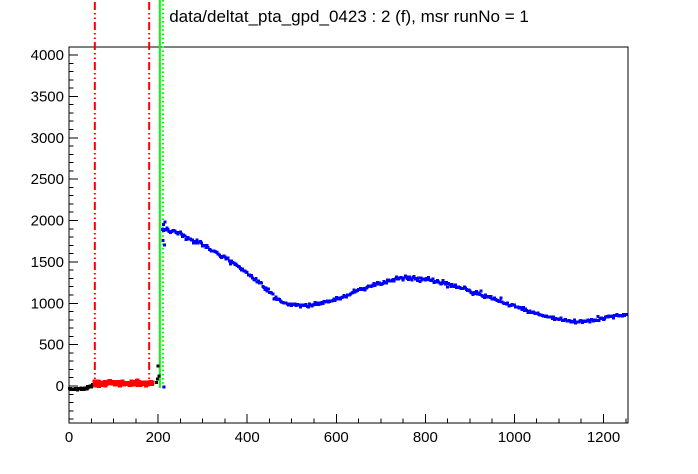 This screenshot has width=698, height=474. I want to click on y-tick-label: 0, so click(60, 386).